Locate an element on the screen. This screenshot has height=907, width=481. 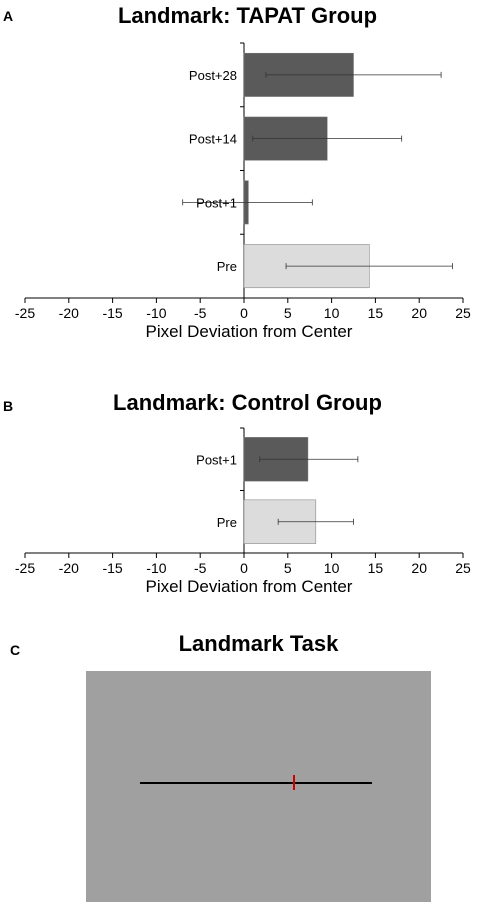
landmark-task-svg is located at coordinates (256, 782).